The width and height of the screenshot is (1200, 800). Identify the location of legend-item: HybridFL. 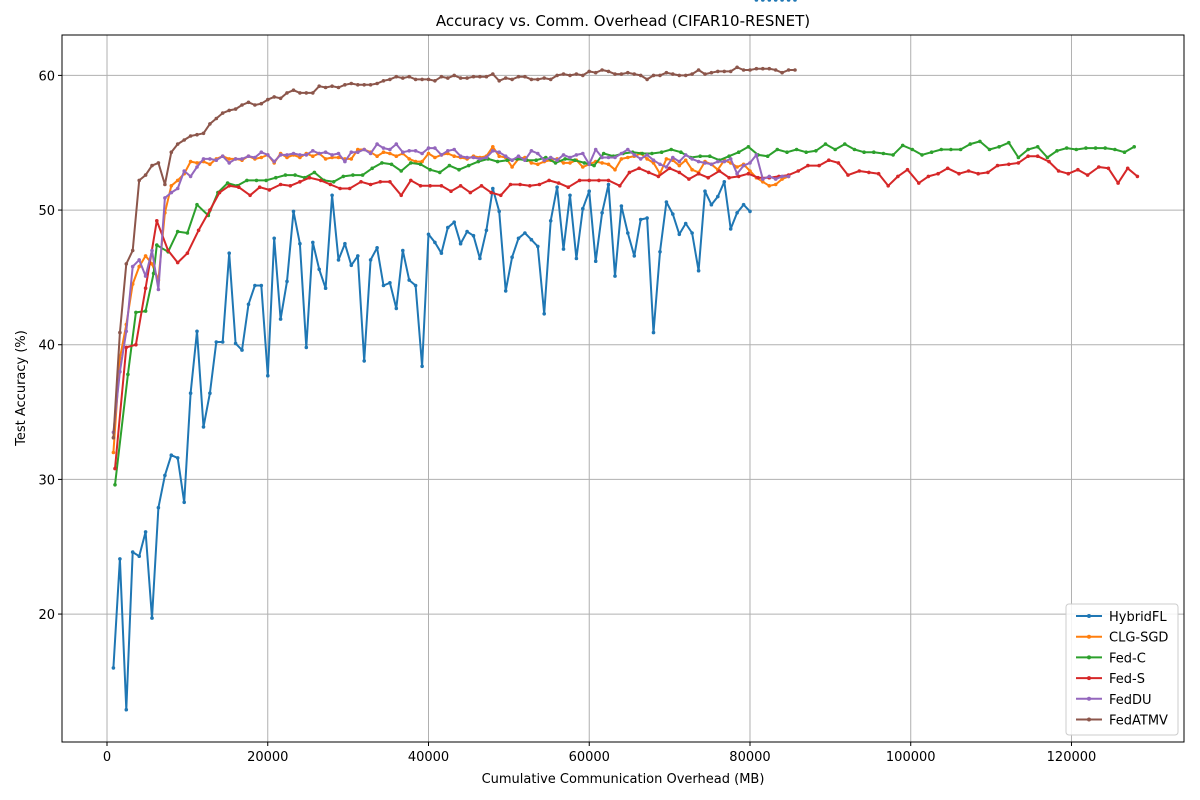
(1121, 617).